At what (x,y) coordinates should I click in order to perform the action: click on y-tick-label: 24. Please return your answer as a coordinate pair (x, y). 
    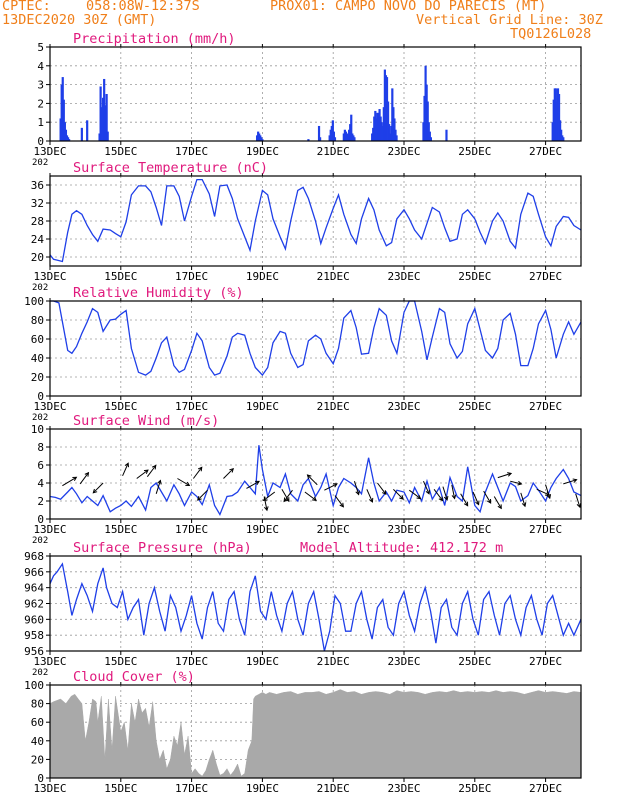
    Looking at the image, I should click on (38, 239).